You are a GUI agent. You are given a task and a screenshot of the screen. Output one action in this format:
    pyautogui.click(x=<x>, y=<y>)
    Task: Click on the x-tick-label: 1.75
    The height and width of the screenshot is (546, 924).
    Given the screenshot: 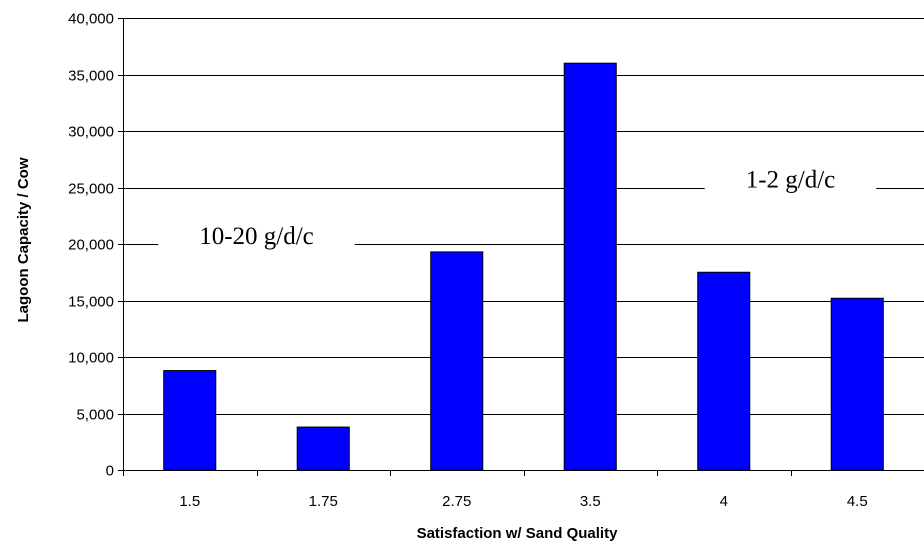 What is the action you would take?
    pyautogui.click(x=323, y=501)
    